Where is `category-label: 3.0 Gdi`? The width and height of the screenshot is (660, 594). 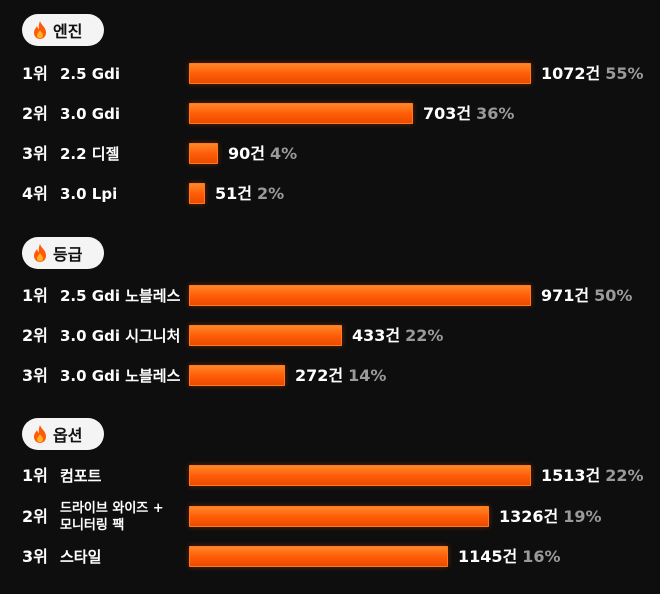 category-label: 3.0 Gdi is located at coordinates (90, 114).